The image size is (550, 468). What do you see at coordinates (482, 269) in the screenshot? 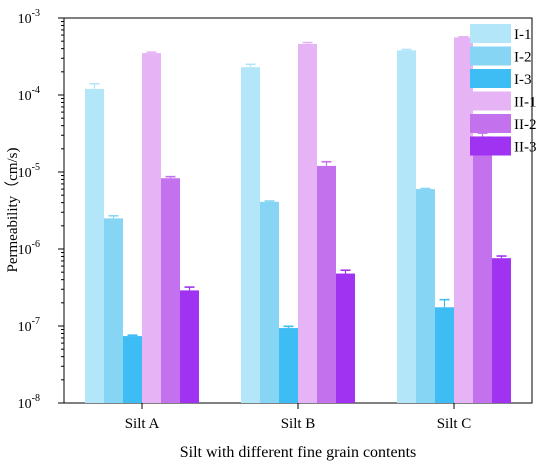
I see `bar-II-2-Silt-C` at bounding box center [482, 269].